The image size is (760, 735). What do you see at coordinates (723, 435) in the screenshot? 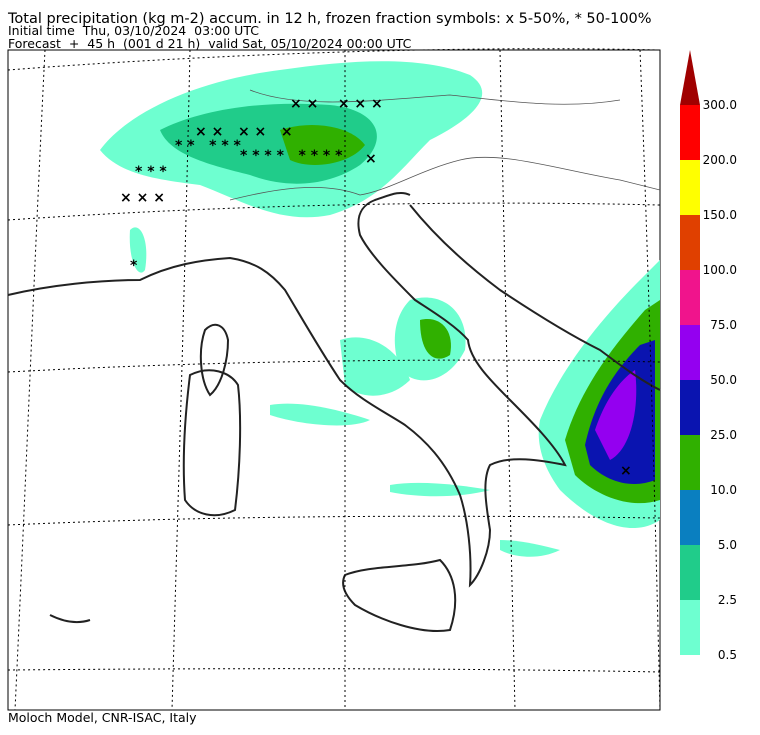
I see `colorbar-label: 25.0` at bounding box center [723, 435].